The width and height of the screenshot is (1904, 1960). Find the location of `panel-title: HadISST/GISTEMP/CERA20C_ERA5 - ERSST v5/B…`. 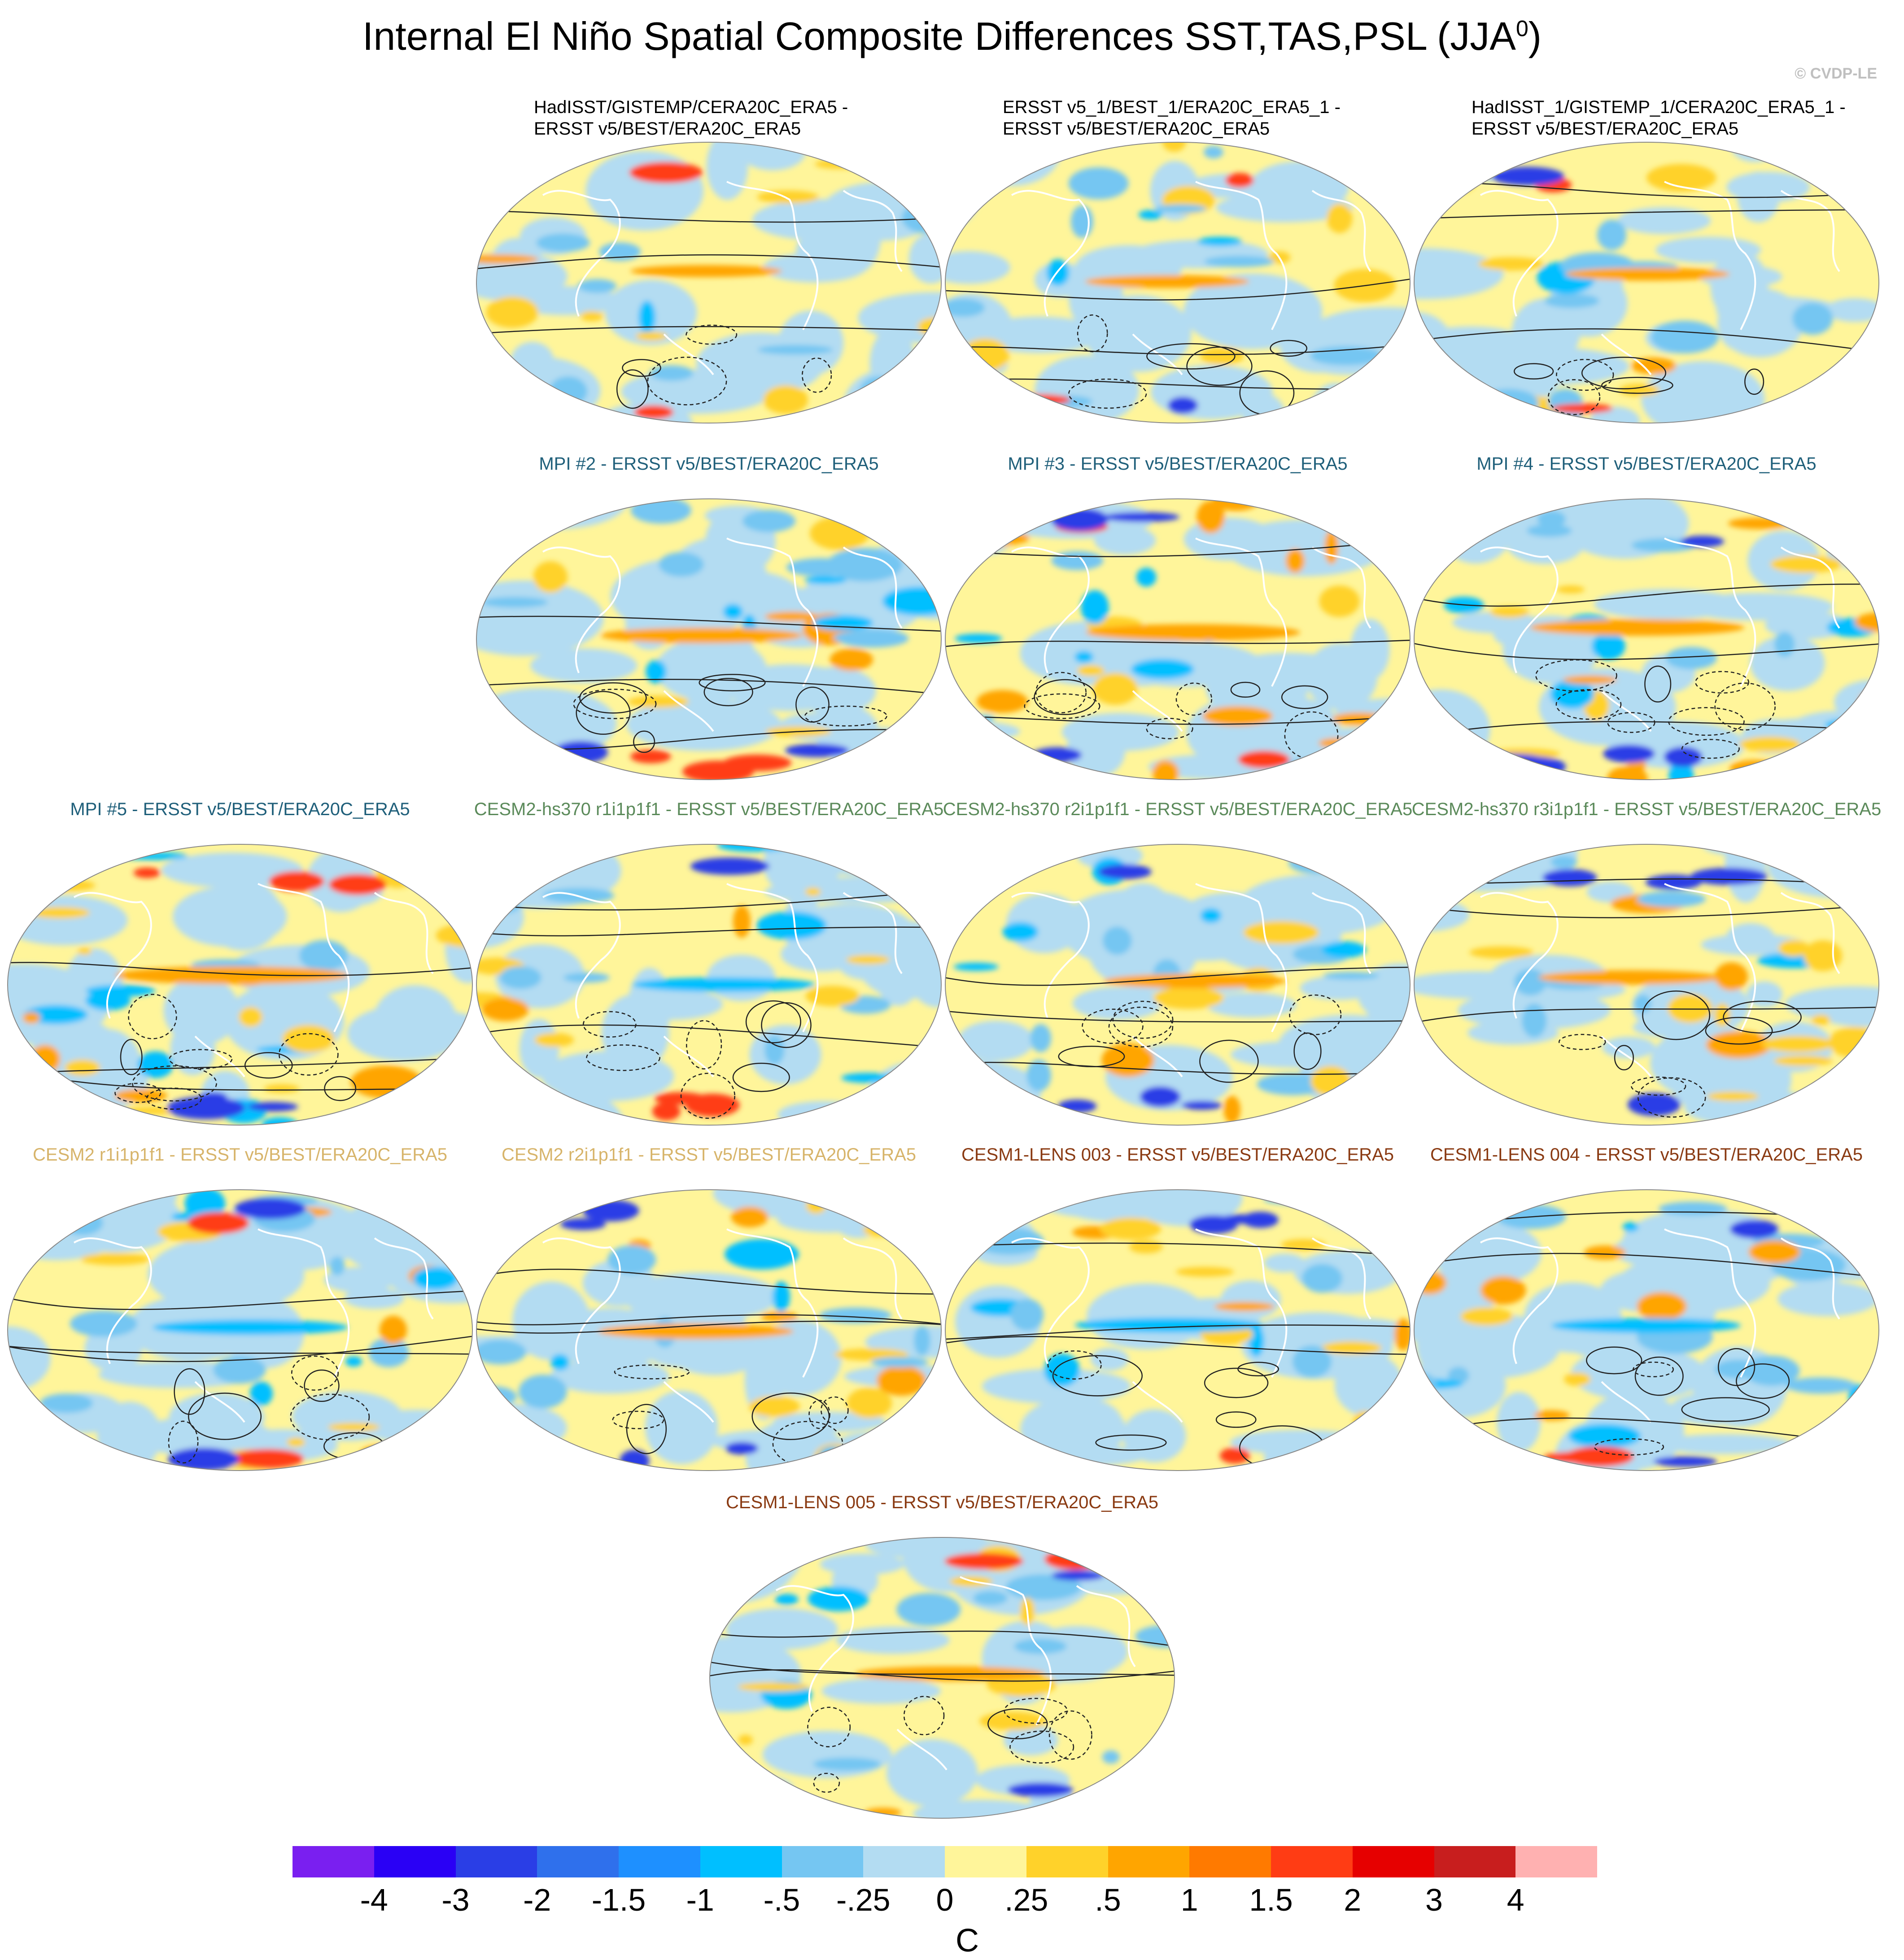

panel-title: HadISST/GISTEMP/CERA20C_ERA5 - ERSST v5/B… is located at coordinates (741, 118).